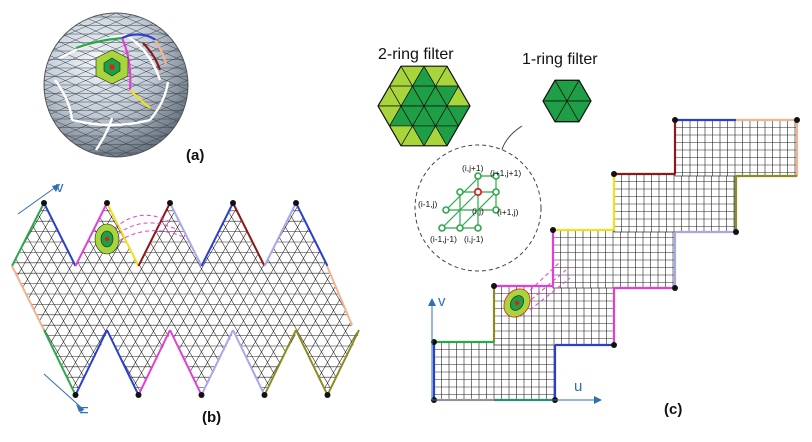  I want to click on label-top-right: (i+1,j+1), so click(505, 173).